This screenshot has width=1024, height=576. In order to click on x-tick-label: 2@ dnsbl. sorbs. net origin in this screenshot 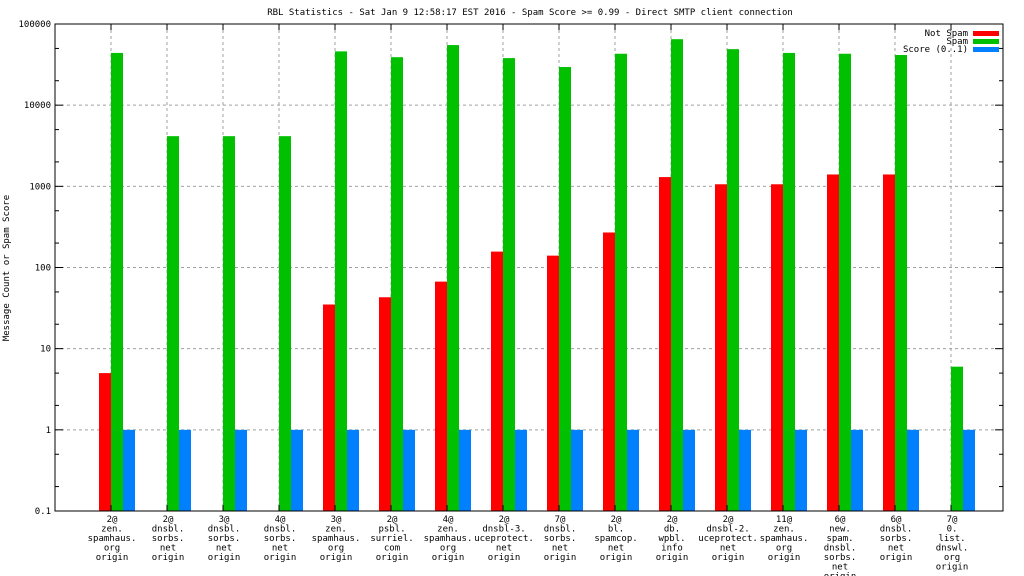, I will do `click(168, 539)`.